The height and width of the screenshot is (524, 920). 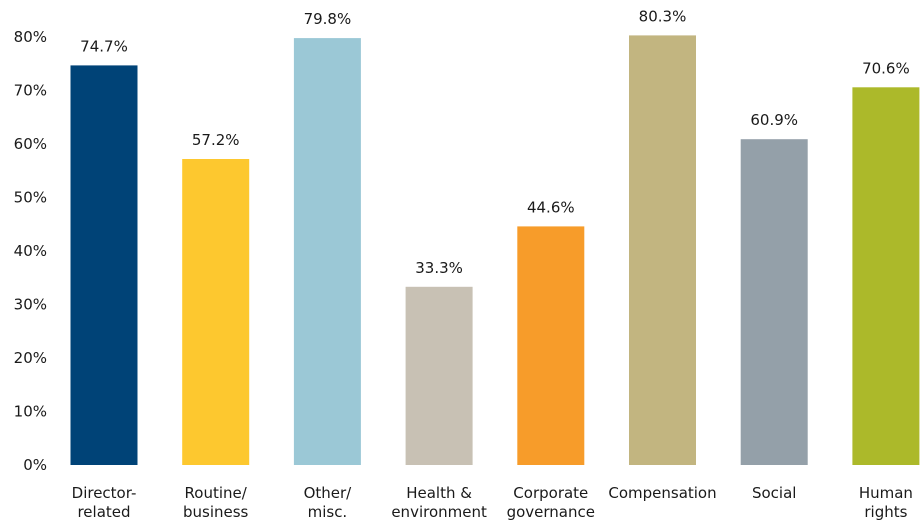 What do you see at coordinates (30, 91) in the screenshot?
I see `y-tick-label: 70%` at bounding box center [30, 91].